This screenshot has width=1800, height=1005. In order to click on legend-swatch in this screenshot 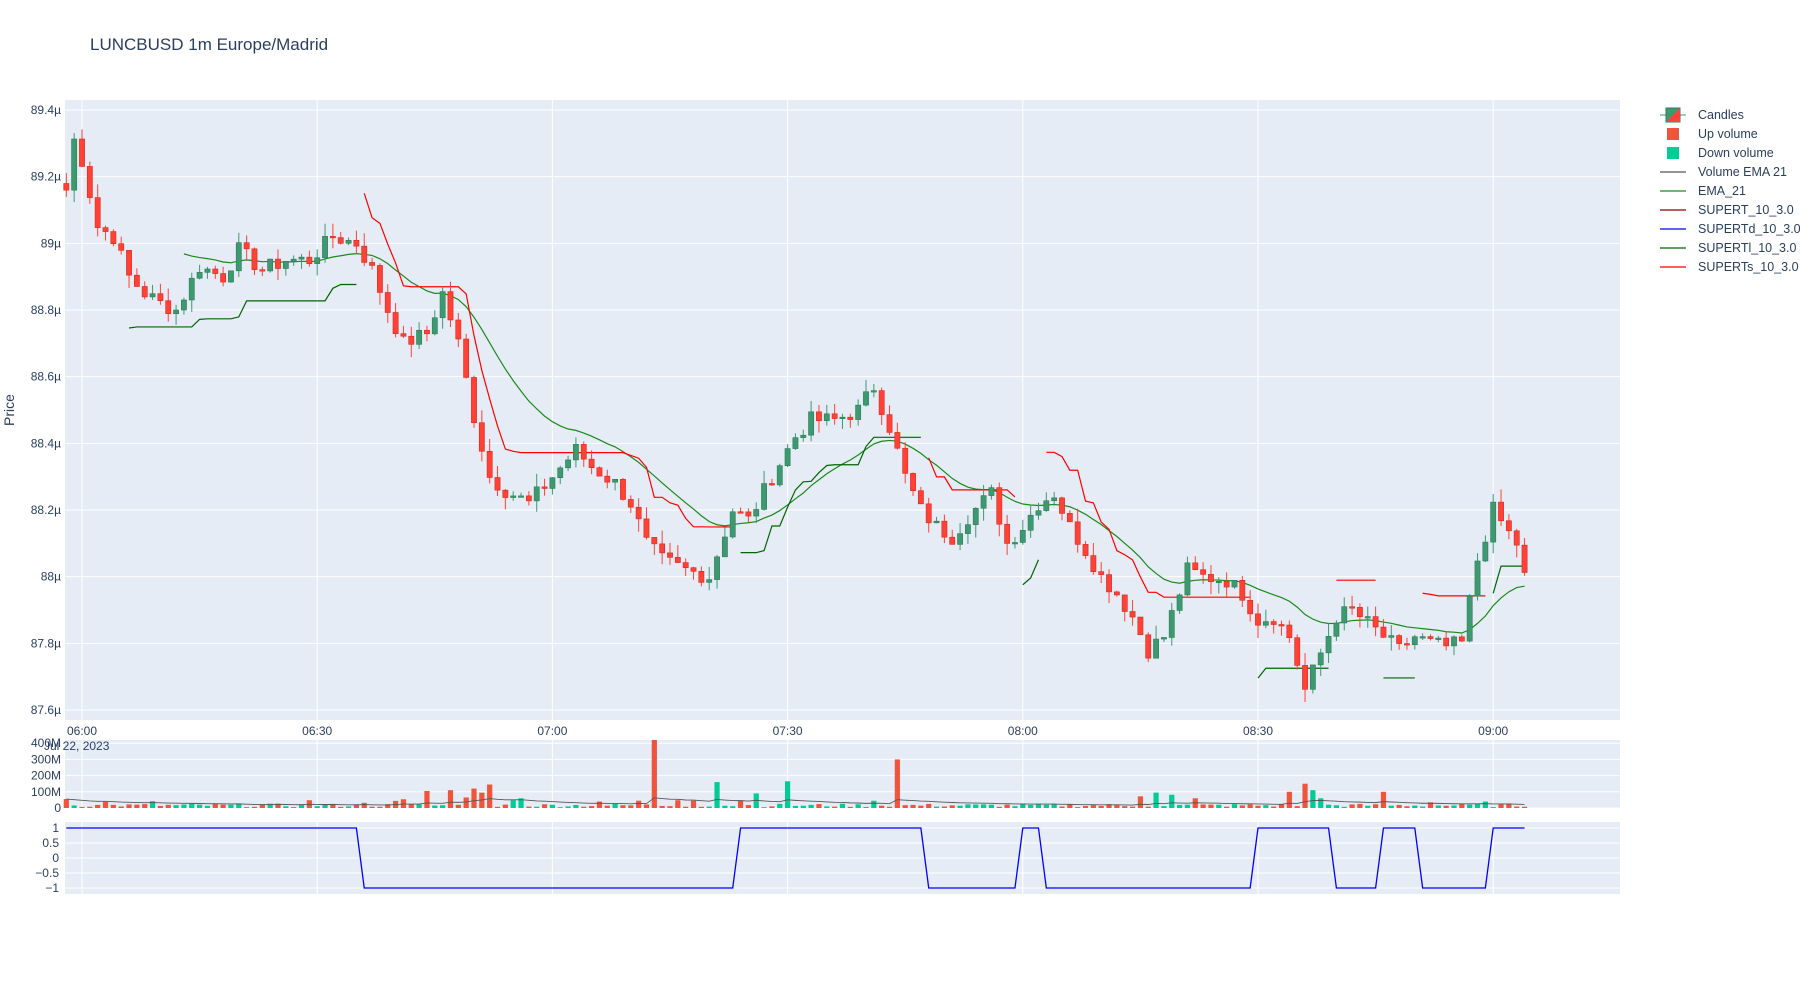, I will do `click(1673, 153)`.